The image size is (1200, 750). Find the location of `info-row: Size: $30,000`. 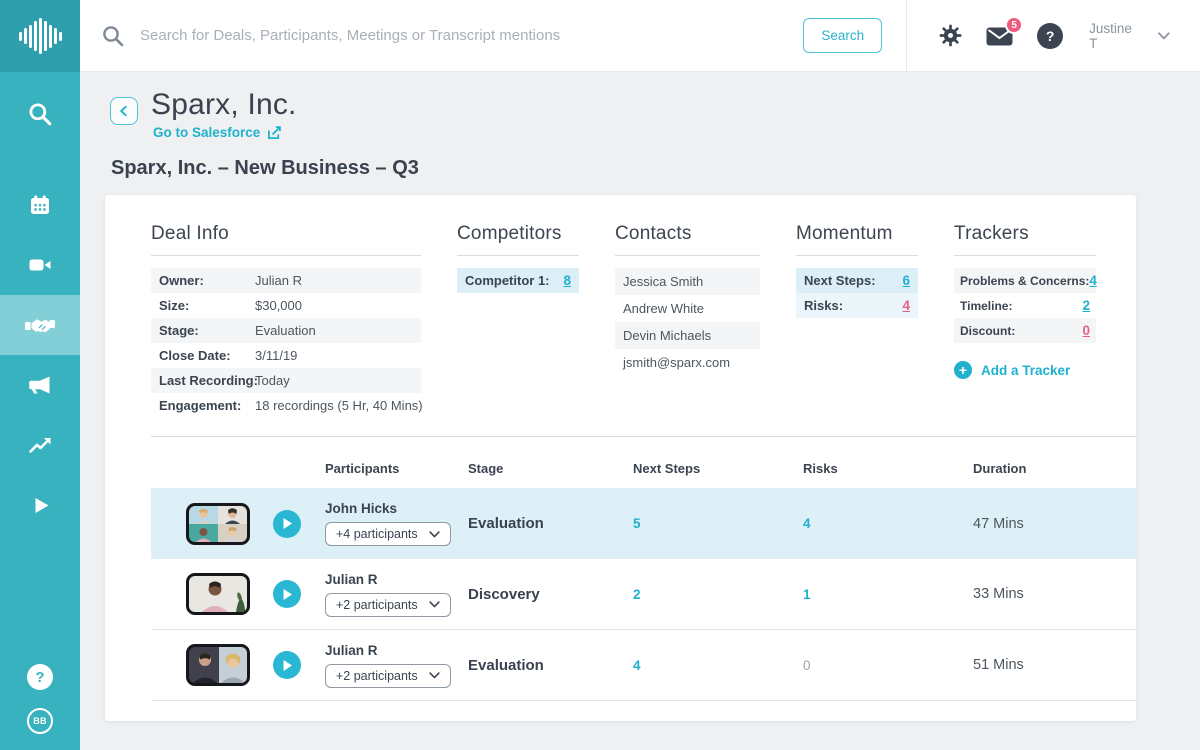

info-row: Size: $30,000 is located at coordinates (286, 305).